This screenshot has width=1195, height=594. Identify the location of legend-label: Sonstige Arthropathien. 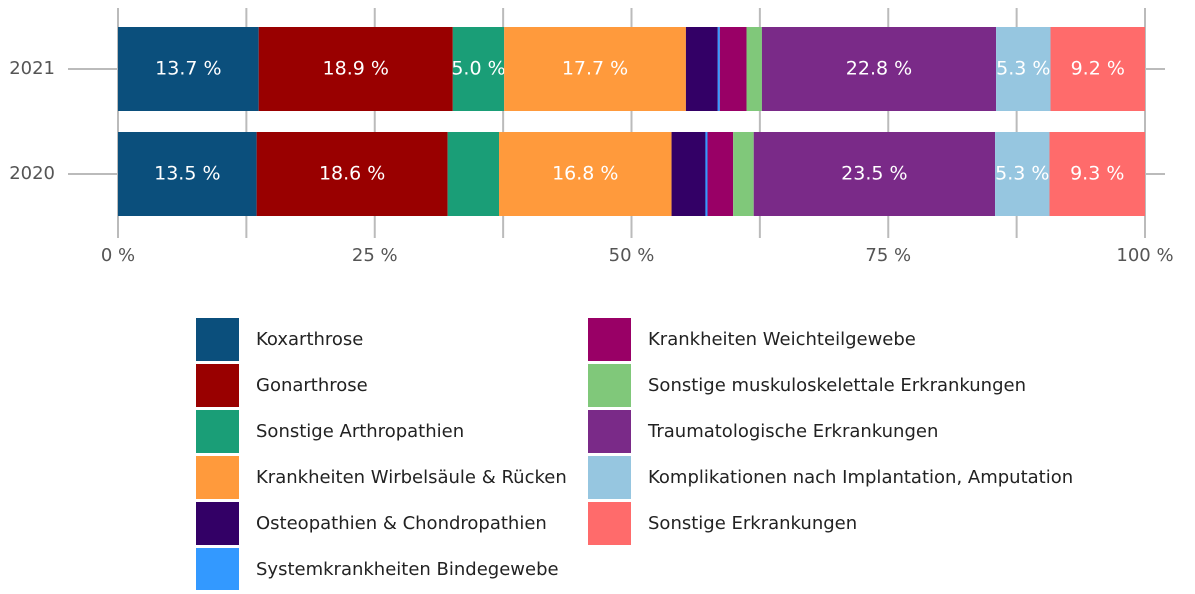
(360, 431).